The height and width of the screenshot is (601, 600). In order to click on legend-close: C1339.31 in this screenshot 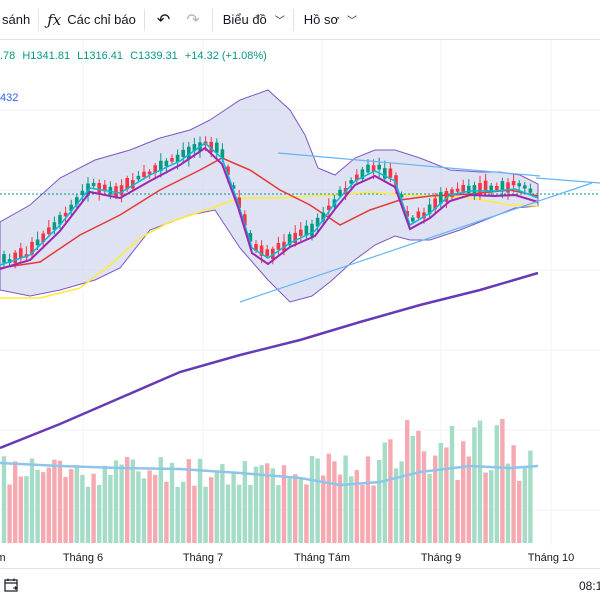, I will do `click(154, 56)`.